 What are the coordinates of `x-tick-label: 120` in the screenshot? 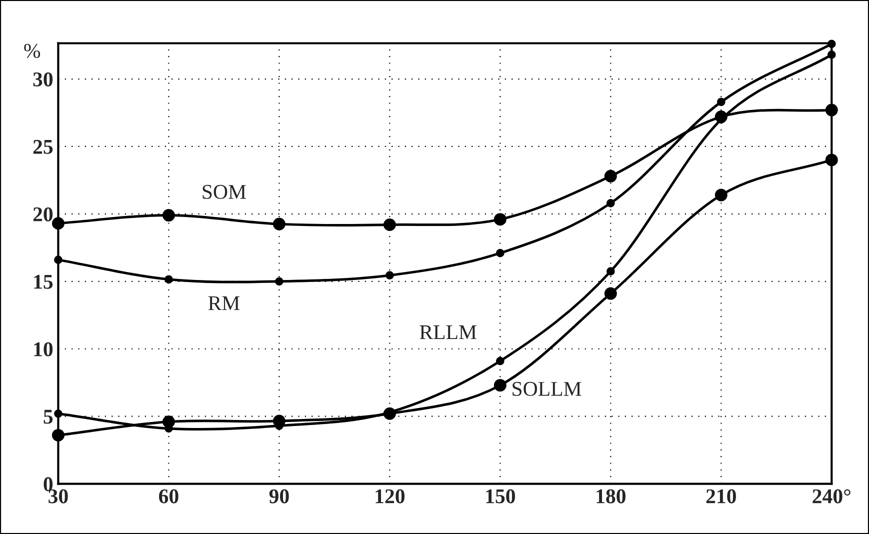 It's located at (390, 496).